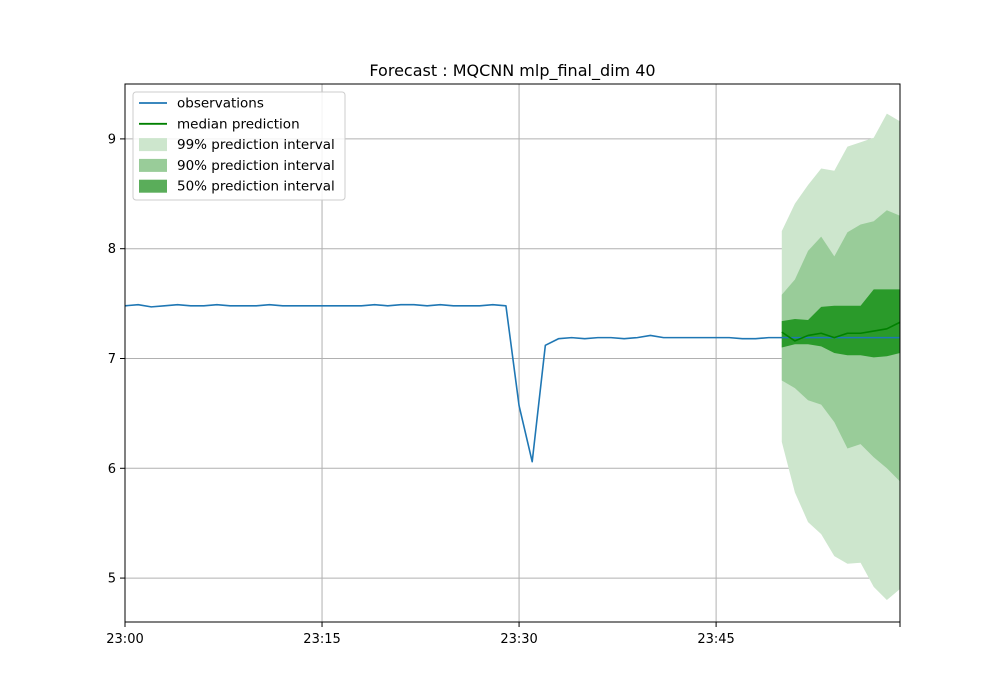 The height and width of the screenshot is (700, 1000). I want to click on legend-observations-label: observations, so click(220, 104).